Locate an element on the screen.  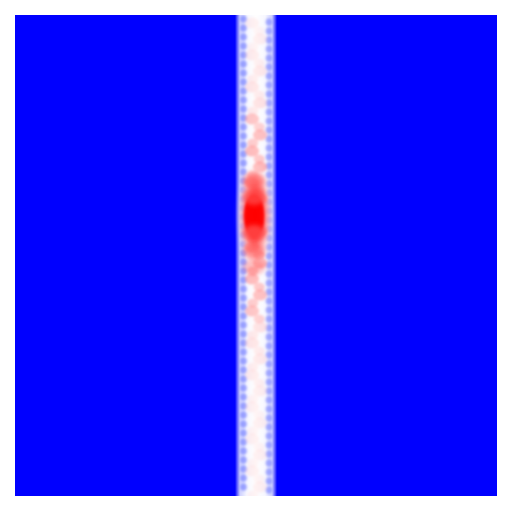
vertical-stripe is located at coordinates (256, 255).